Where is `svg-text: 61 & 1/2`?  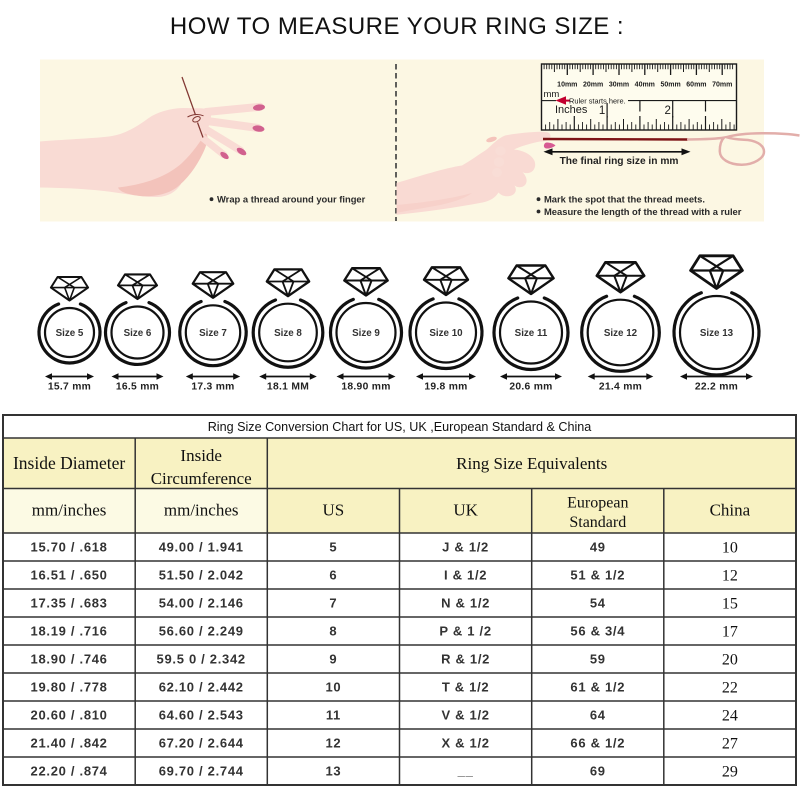 svg-text: 61 & 1/2 is located at coordinates (597, 687).